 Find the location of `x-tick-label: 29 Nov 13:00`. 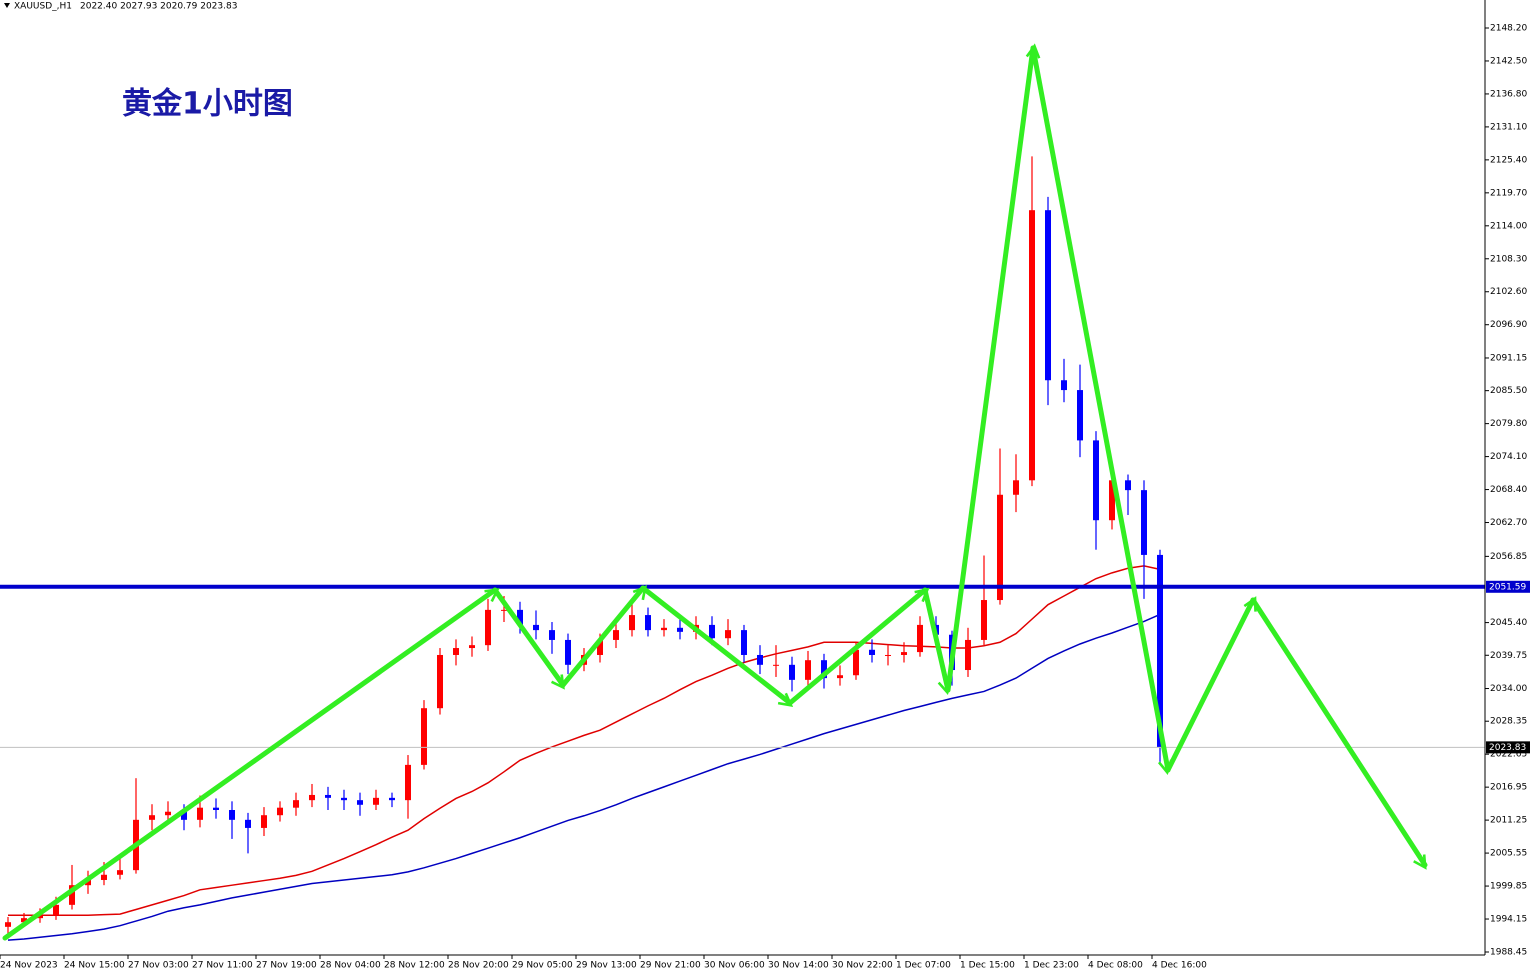

x-tick-label: 29 Nov 13:00 is located at coordinates (606, 966).